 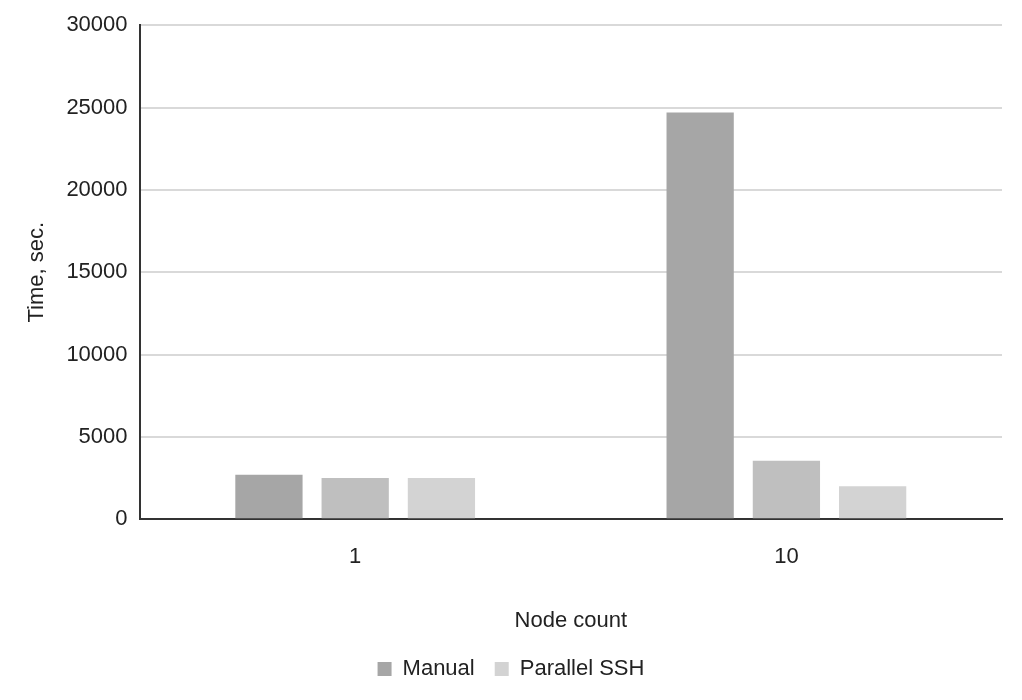 I want to click on y-tick-label: 0, so click(x=121, y=518).